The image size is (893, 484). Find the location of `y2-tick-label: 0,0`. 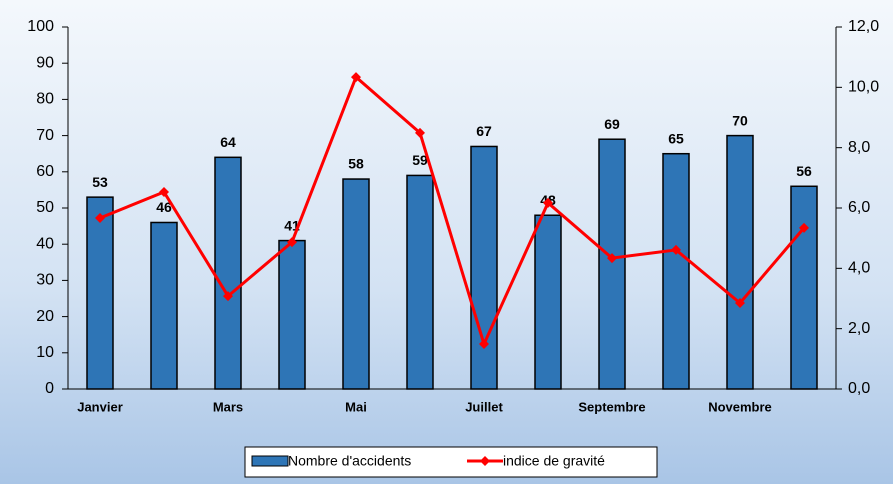

y2-tick-label: 0,0 is located at coordinates (859, 388).